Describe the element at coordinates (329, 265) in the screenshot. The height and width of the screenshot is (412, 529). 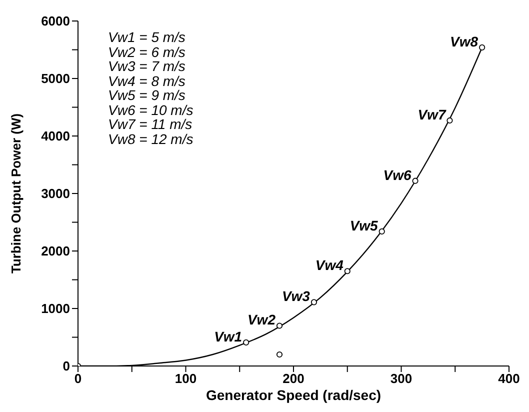
I see `annotation: Vw4` at that location.